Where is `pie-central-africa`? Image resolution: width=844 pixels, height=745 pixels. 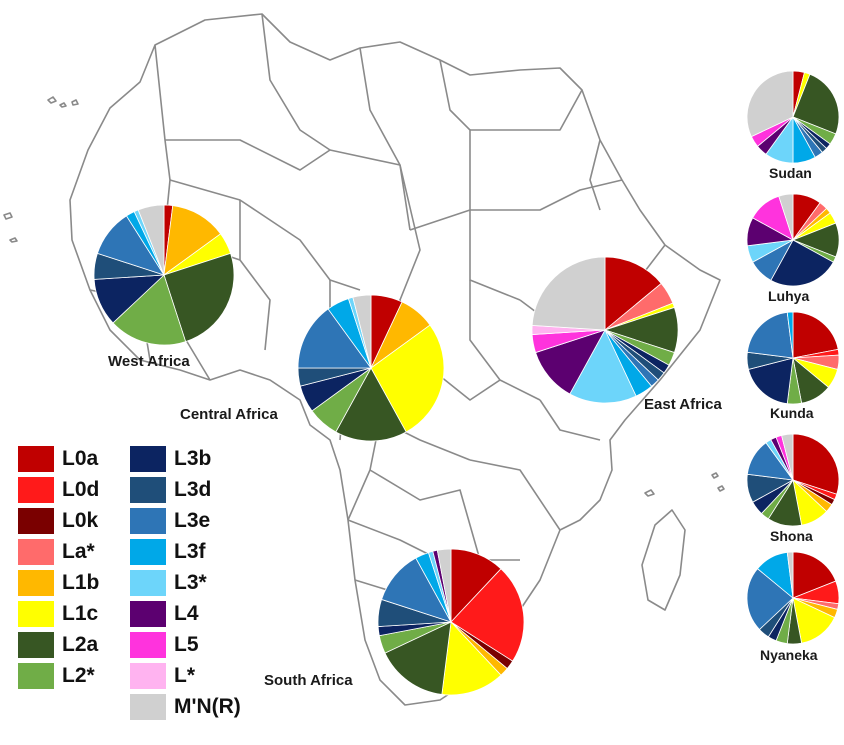
pie-central-africa is located at coordinates (371, 368).